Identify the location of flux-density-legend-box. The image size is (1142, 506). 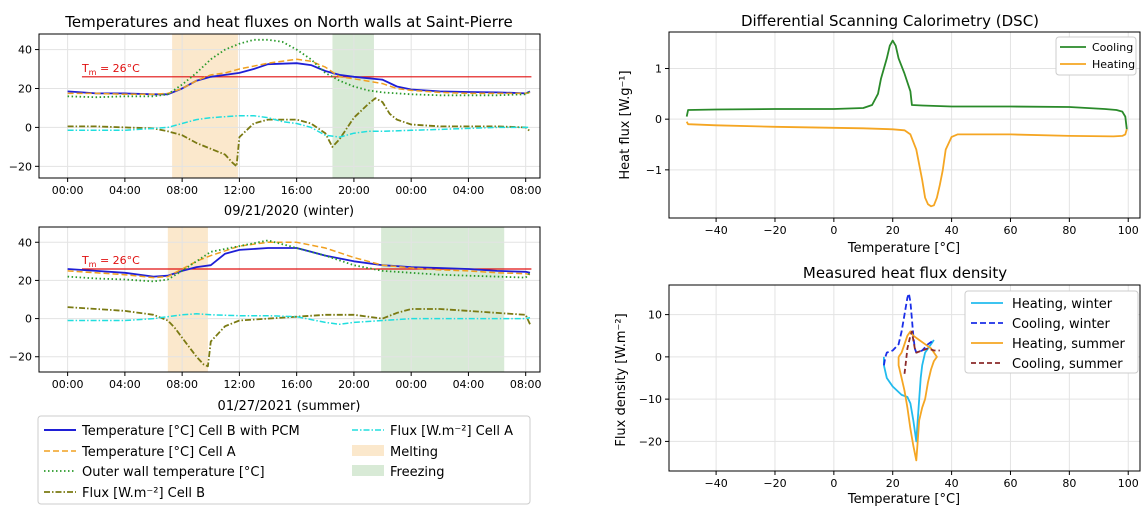
(1051, 332).